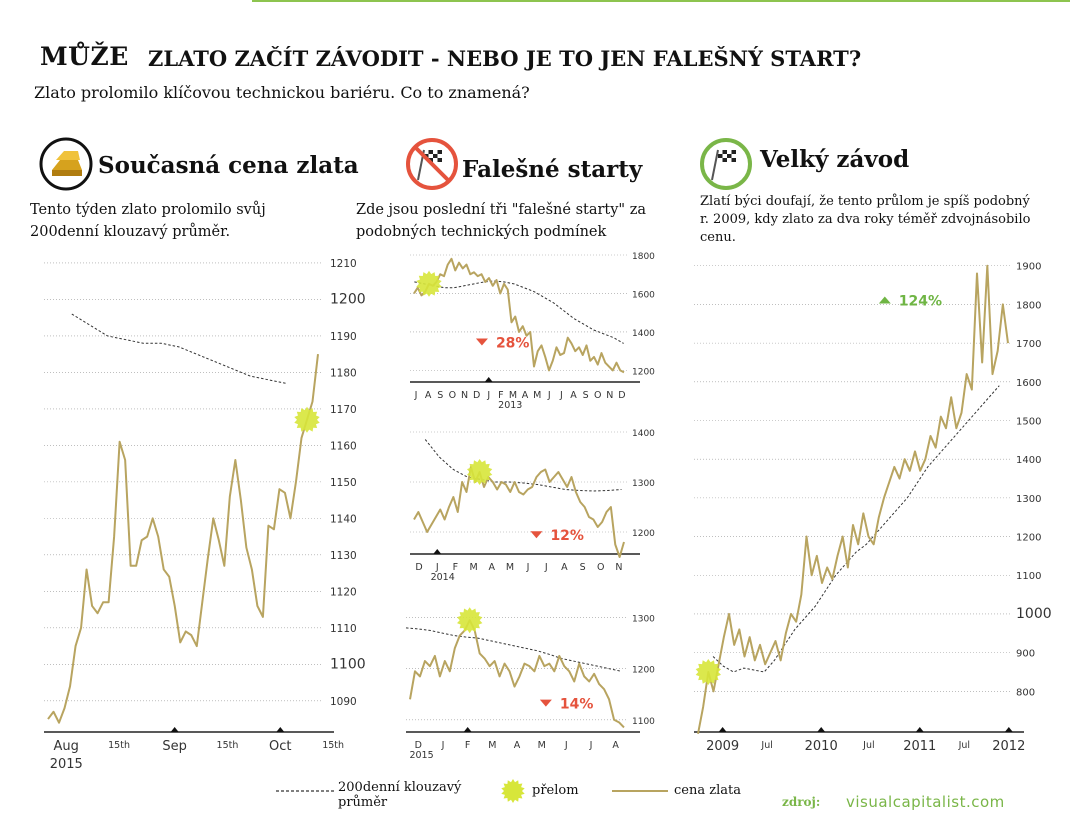  Describe the element at coordinates (925, 802) in the screenshot. I see `source-link: visualcapitalist.com` at that location.